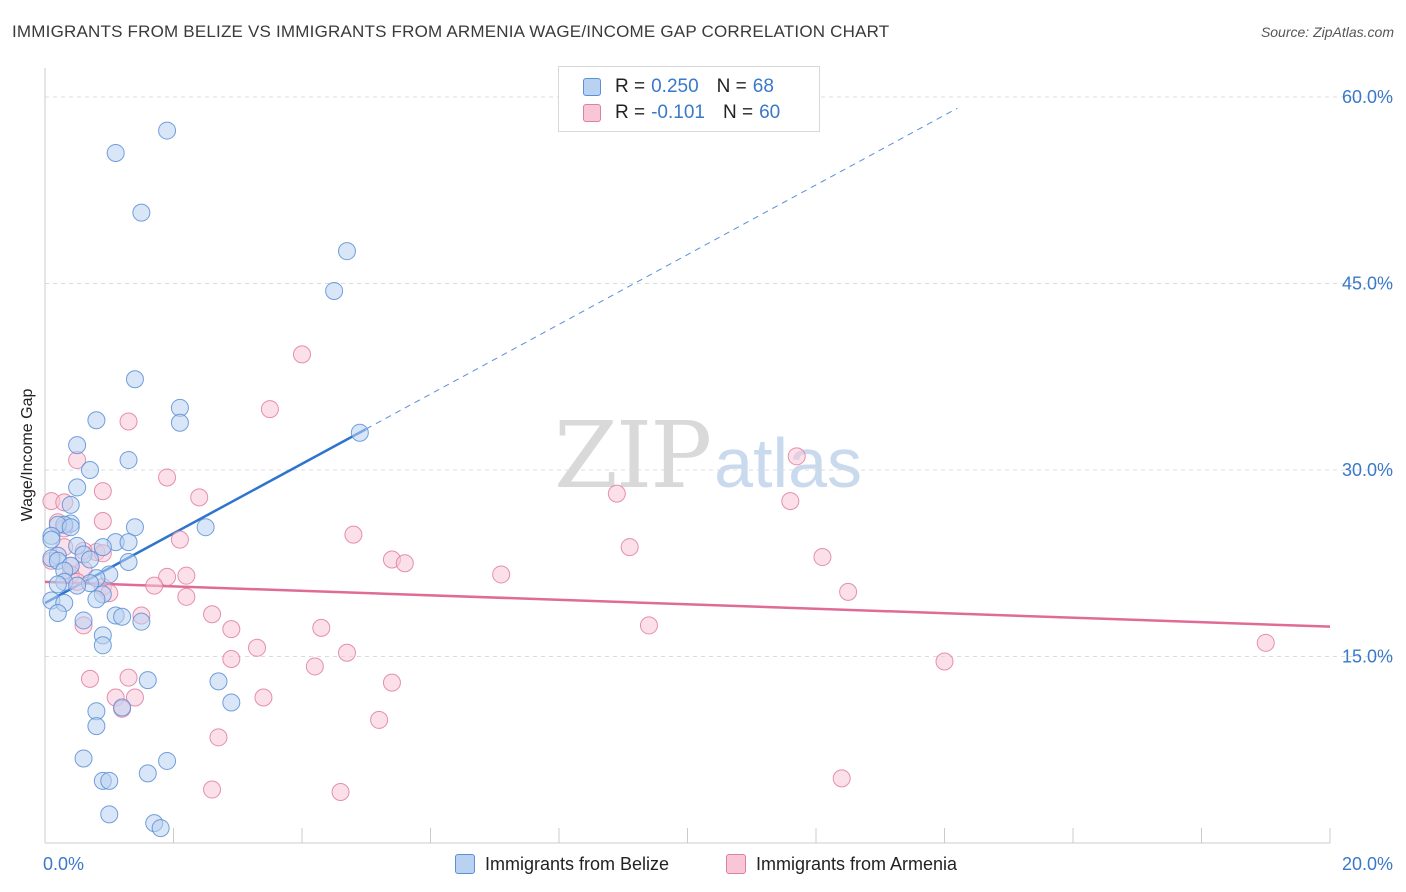 The height and width of the screenshot is (892, 1406). Describe the element at coordinates (630, 112) in the screenshot. I see `legend-r-label: R =` at that location.